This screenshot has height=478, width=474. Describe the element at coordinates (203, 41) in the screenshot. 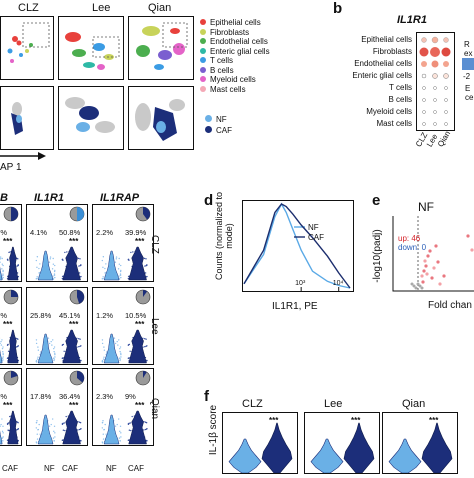

I see `legend-dot` at that location.